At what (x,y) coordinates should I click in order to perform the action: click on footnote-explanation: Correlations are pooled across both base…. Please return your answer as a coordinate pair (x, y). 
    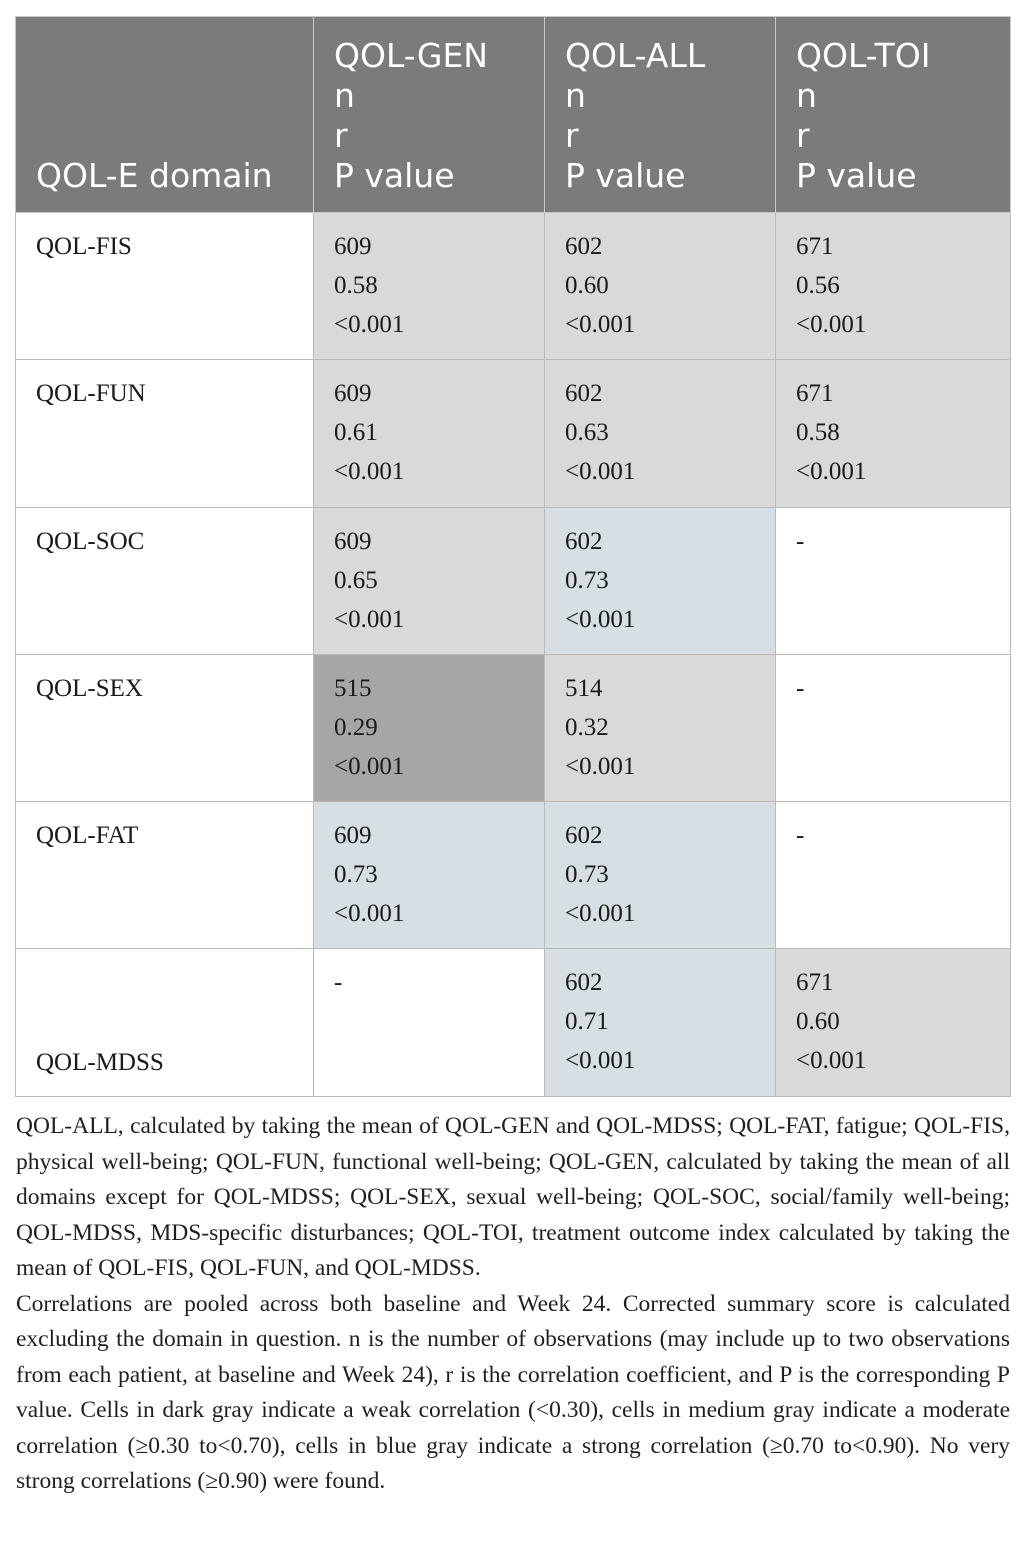
    Looking at the image, I should click on (513, 1392).